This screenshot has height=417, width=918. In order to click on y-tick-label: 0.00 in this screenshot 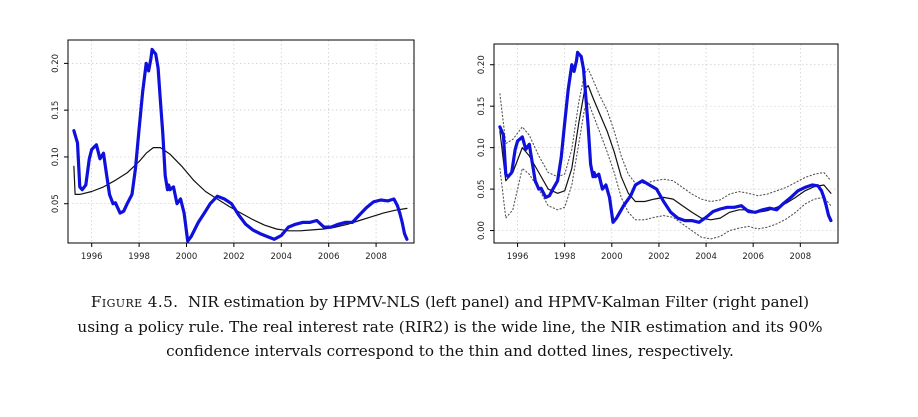, I will do `click(482, 230)`.